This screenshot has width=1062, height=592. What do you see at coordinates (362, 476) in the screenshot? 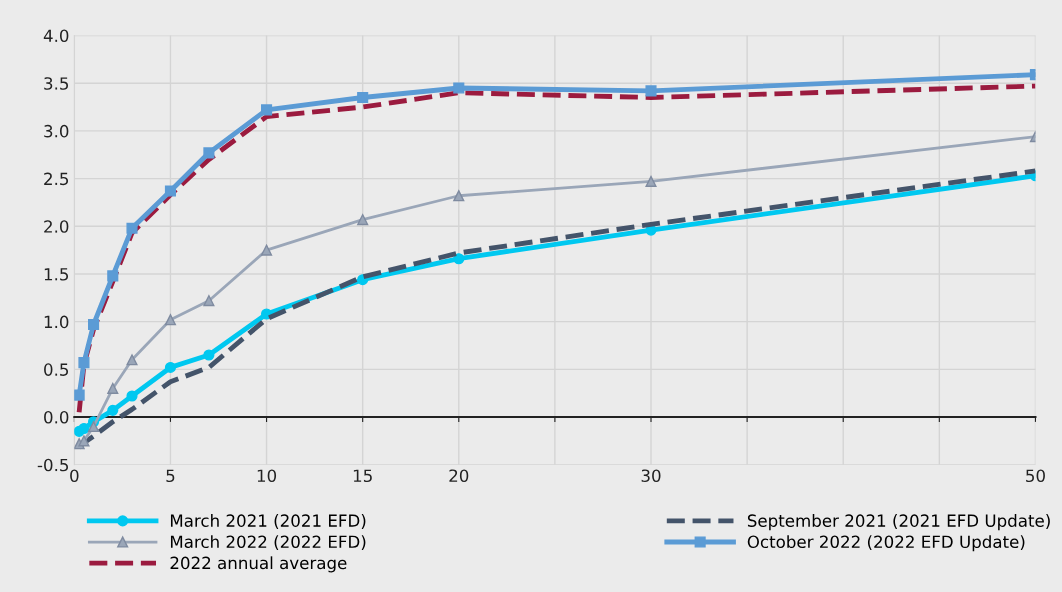
I see `x-tick-label: 15` at bounding box center [362, 476].